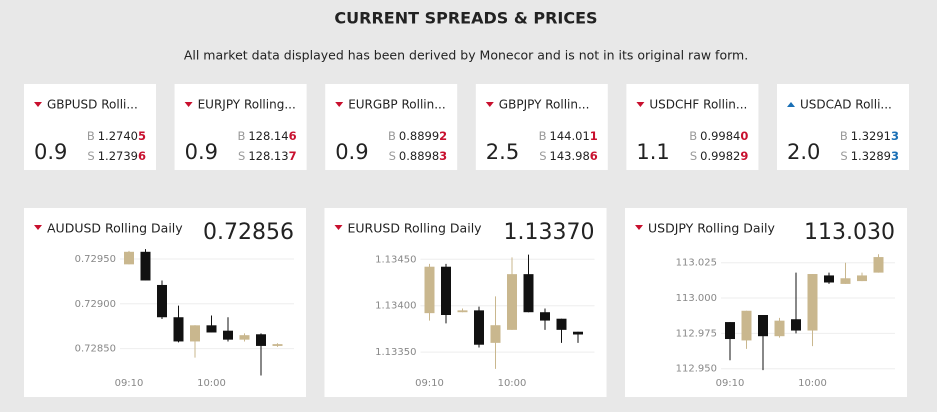 Image resolution: width=937 pixels, height=412 pixels. I want to click on bid-price: 1.2740, so click(118, 136).